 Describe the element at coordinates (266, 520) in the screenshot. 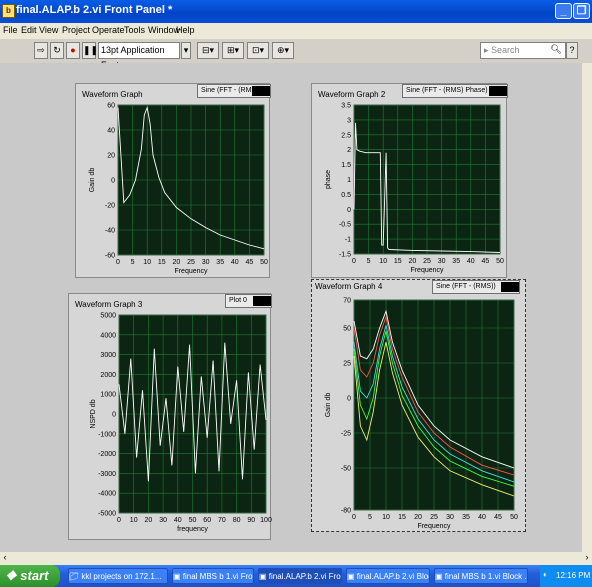

I see `x-tick-label: 100` at that location.